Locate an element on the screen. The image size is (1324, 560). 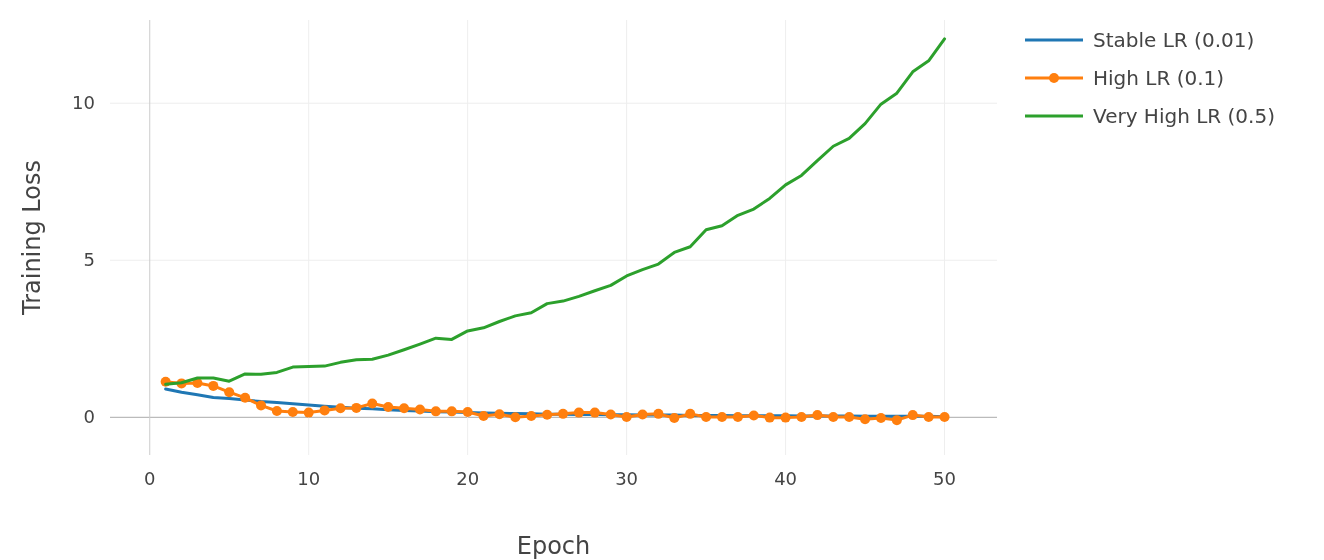
legend-label: High LR (0.1) is located at coordinates (1159, 78).